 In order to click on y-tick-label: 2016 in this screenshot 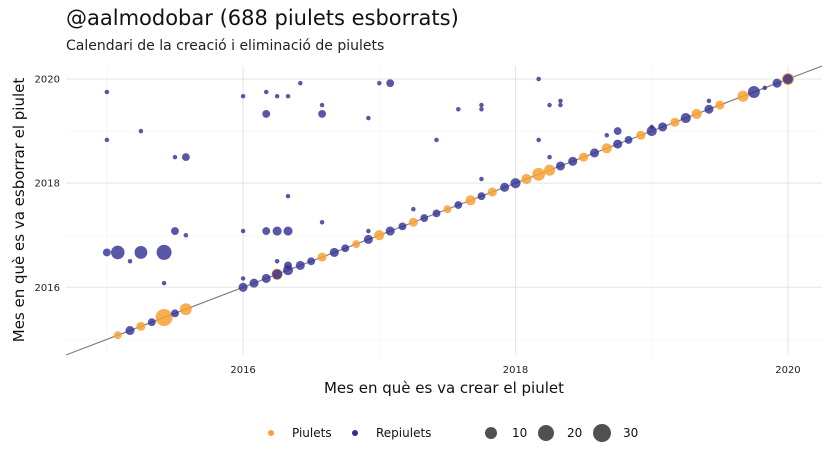, I will do `click(47, 288)`.